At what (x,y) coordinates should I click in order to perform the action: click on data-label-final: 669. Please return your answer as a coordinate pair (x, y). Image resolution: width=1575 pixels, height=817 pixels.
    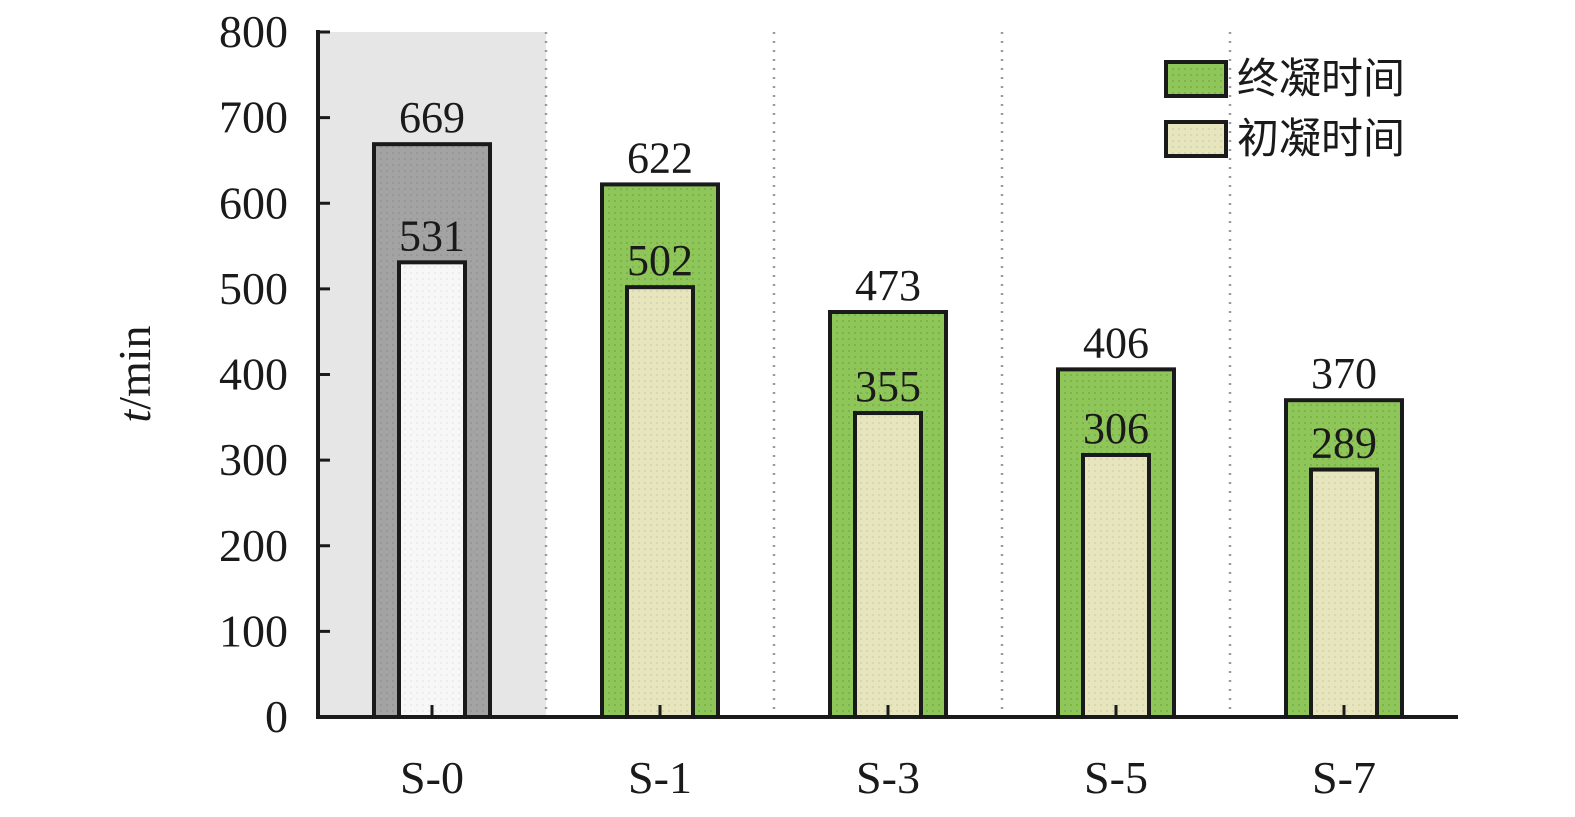
    Looking at the image, I should click on (432, 117).